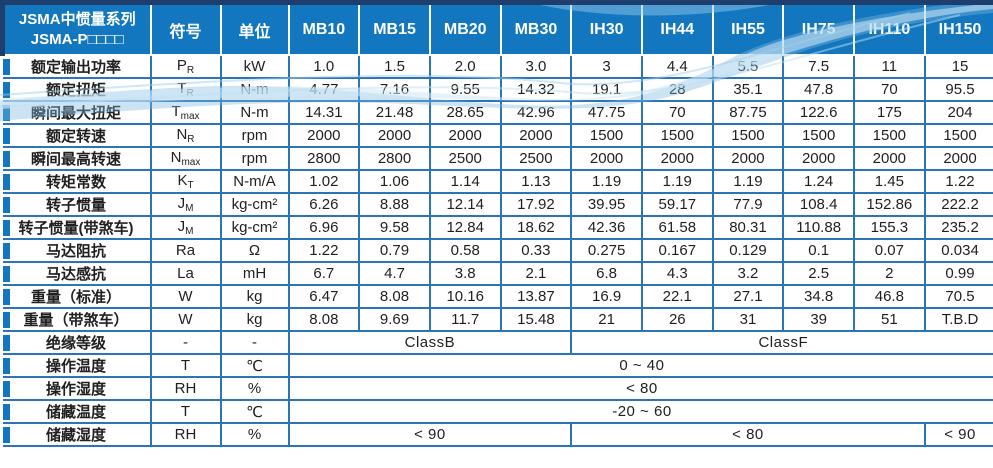 Image resolution: width=993 pixels, height=468 pixels. Describe the element at coordinates (394, 296) in the screenshot. I see `spec-value: 8.08` at that location.